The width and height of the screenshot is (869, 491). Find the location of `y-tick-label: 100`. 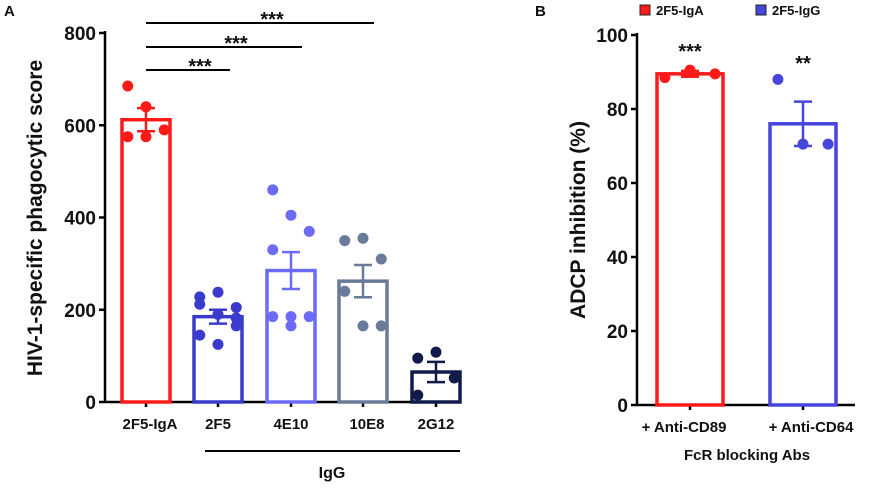

y-tick-label: 100 is located at coordinates (612, 36).